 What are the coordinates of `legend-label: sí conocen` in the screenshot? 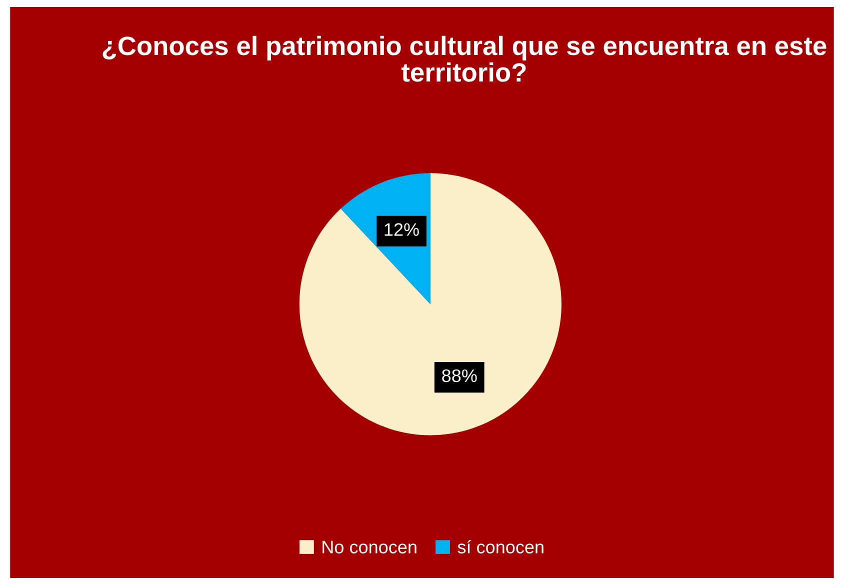 It's located at (501, 547).